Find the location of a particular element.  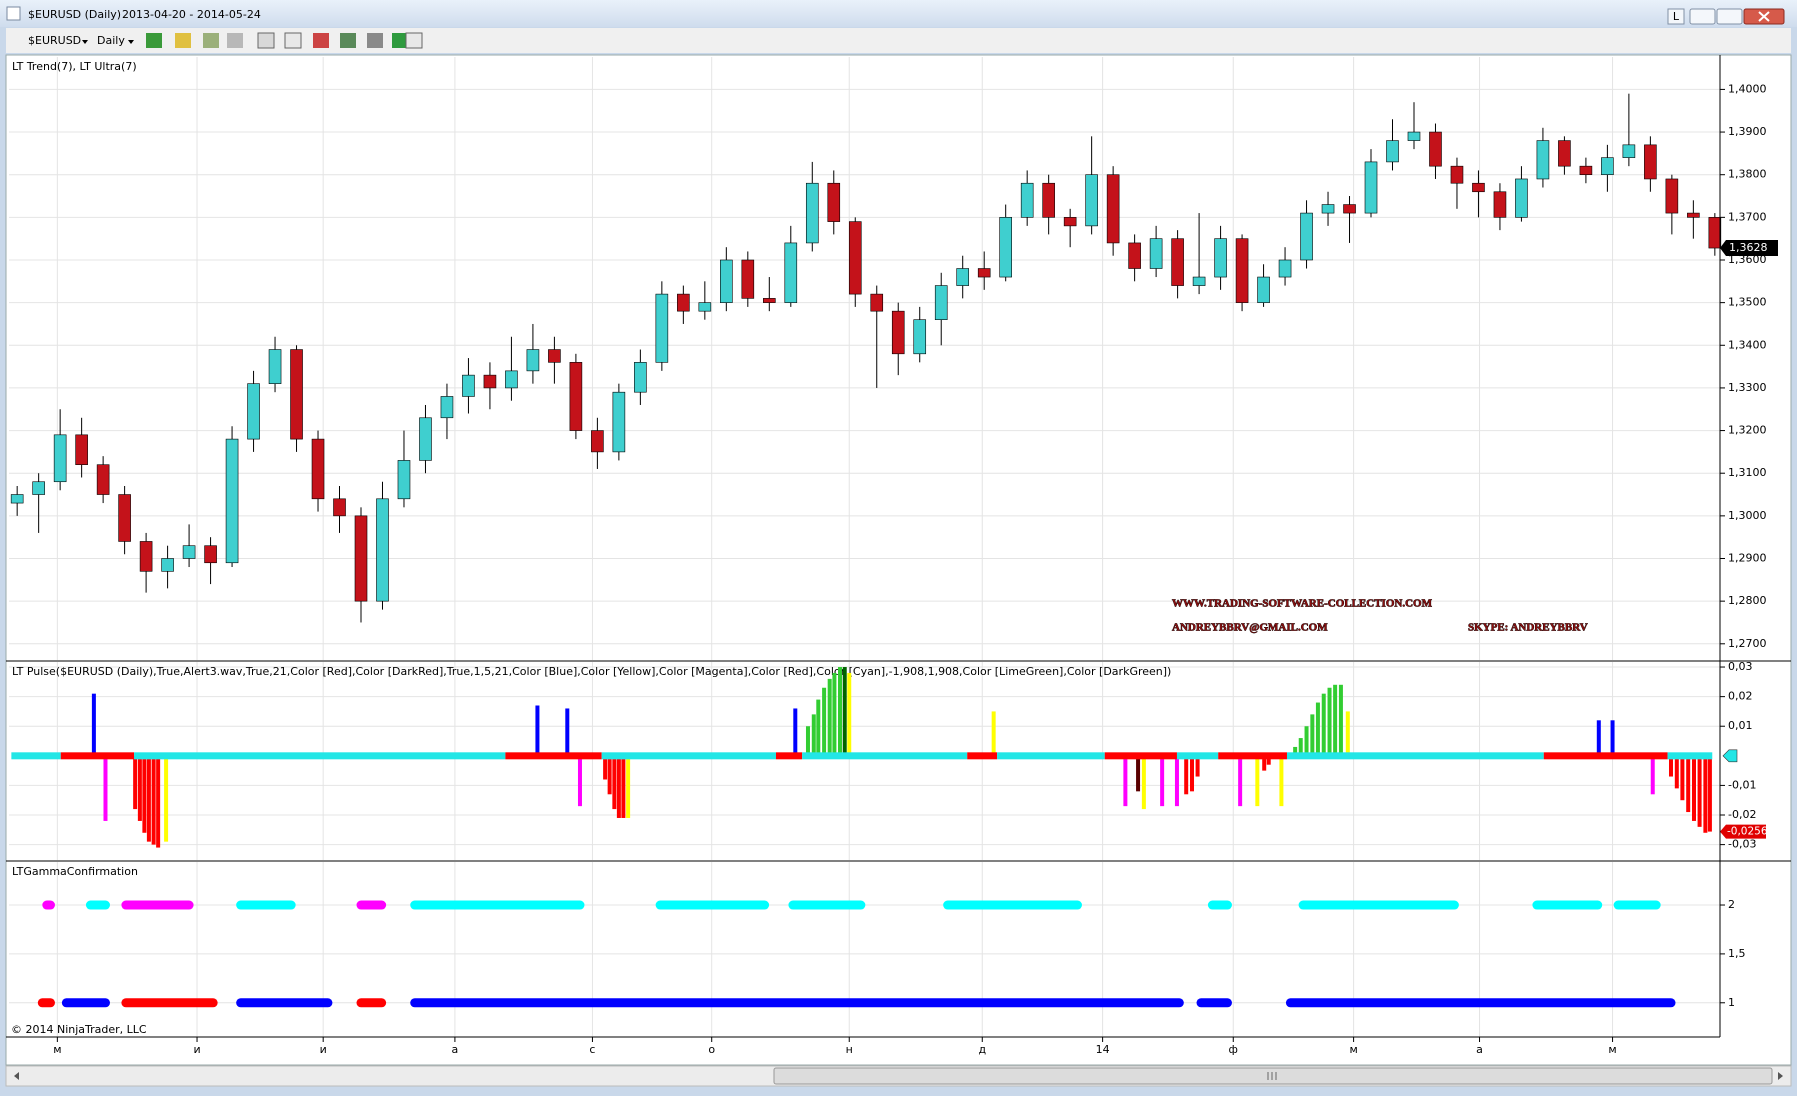

maximize-button is located at coordinates (1729, 16).